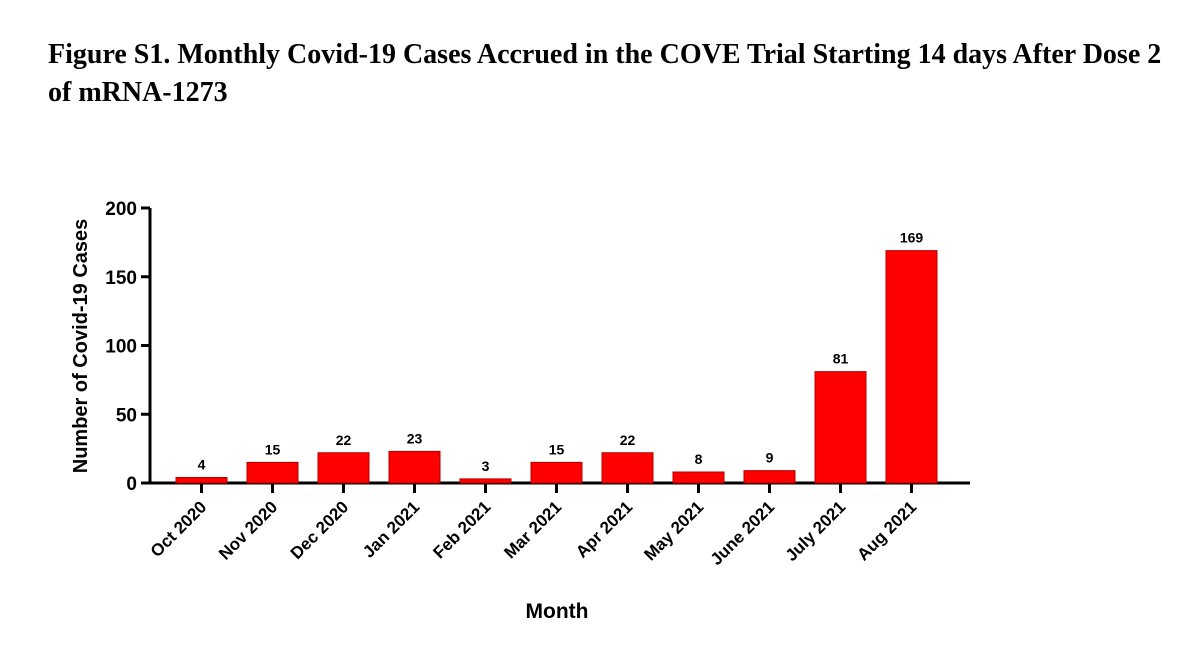 Image resolution: width=1200 pixels, height=645 pixels. I want to click on x-axis-label: Month, so click(557, 611).